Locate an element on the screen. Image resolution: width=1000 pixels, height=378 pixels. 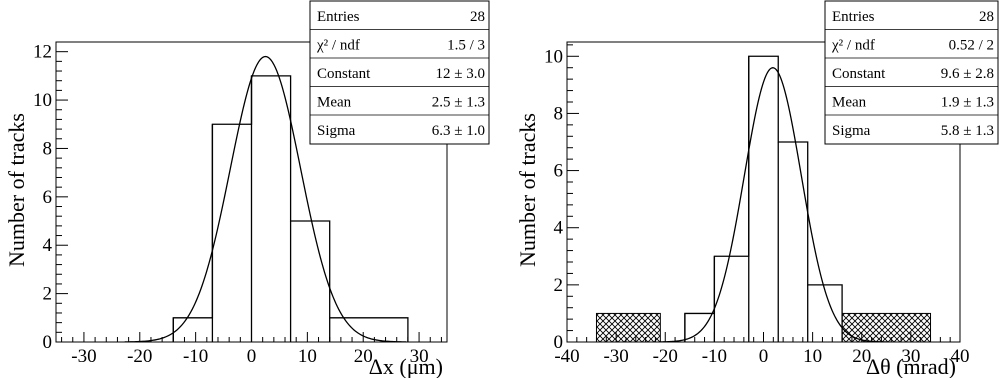
x-axis-title: Δθ (mrad) is located at coordinates (911, 366).